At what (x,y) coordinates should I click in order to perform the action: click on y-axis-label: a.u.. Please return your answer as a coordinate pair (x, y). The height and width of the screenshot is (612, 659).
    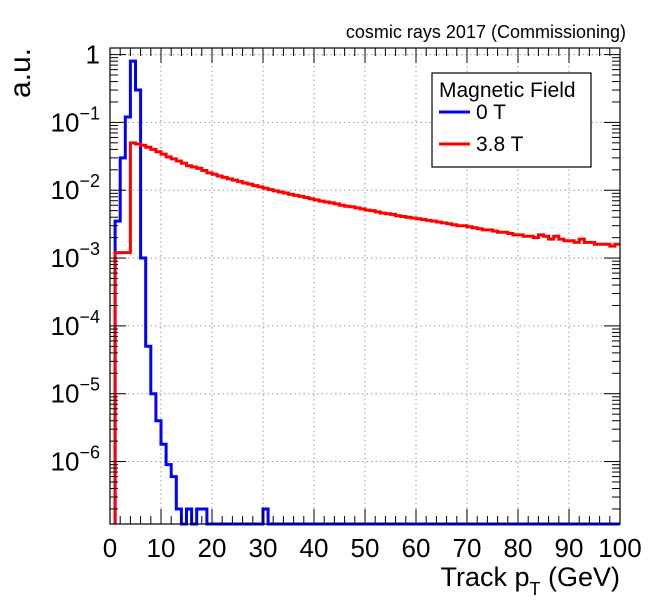
    Looking at the image, I should click on (20, 73).